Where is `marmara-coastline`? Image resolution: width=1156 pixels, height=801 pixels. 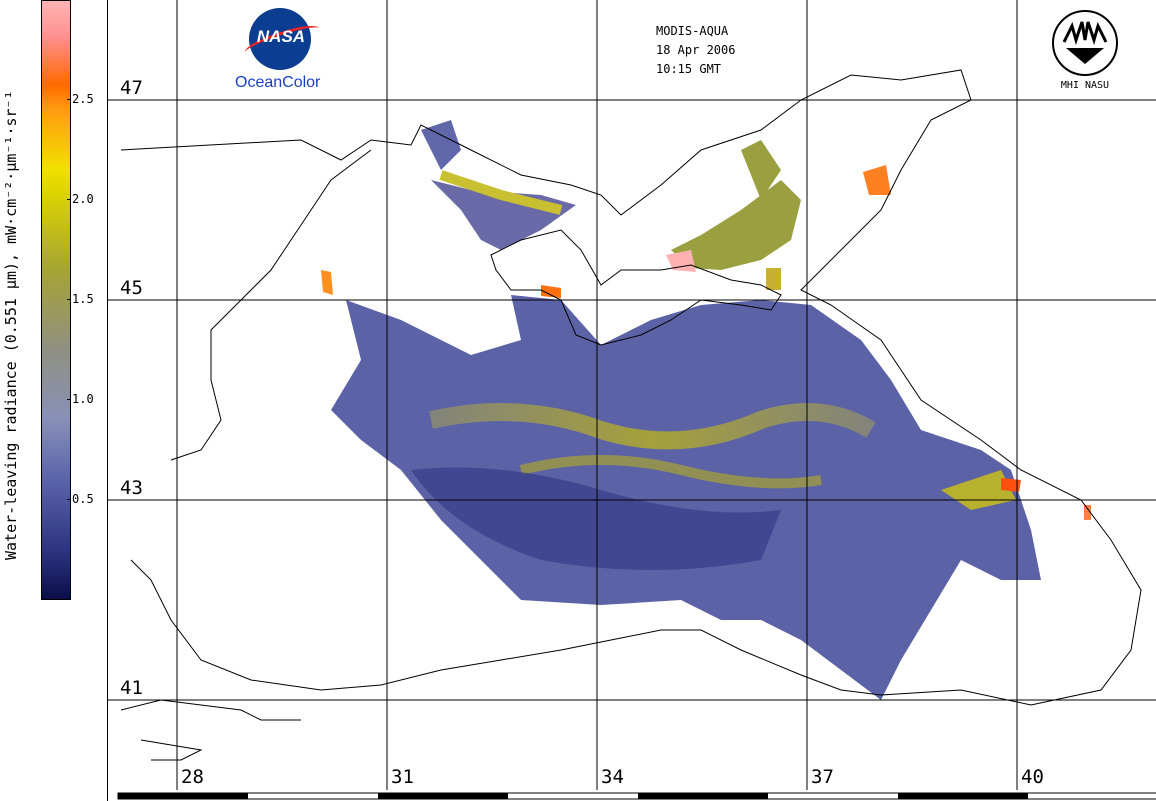 marmara-coastline is located at coordinates (210, 730).